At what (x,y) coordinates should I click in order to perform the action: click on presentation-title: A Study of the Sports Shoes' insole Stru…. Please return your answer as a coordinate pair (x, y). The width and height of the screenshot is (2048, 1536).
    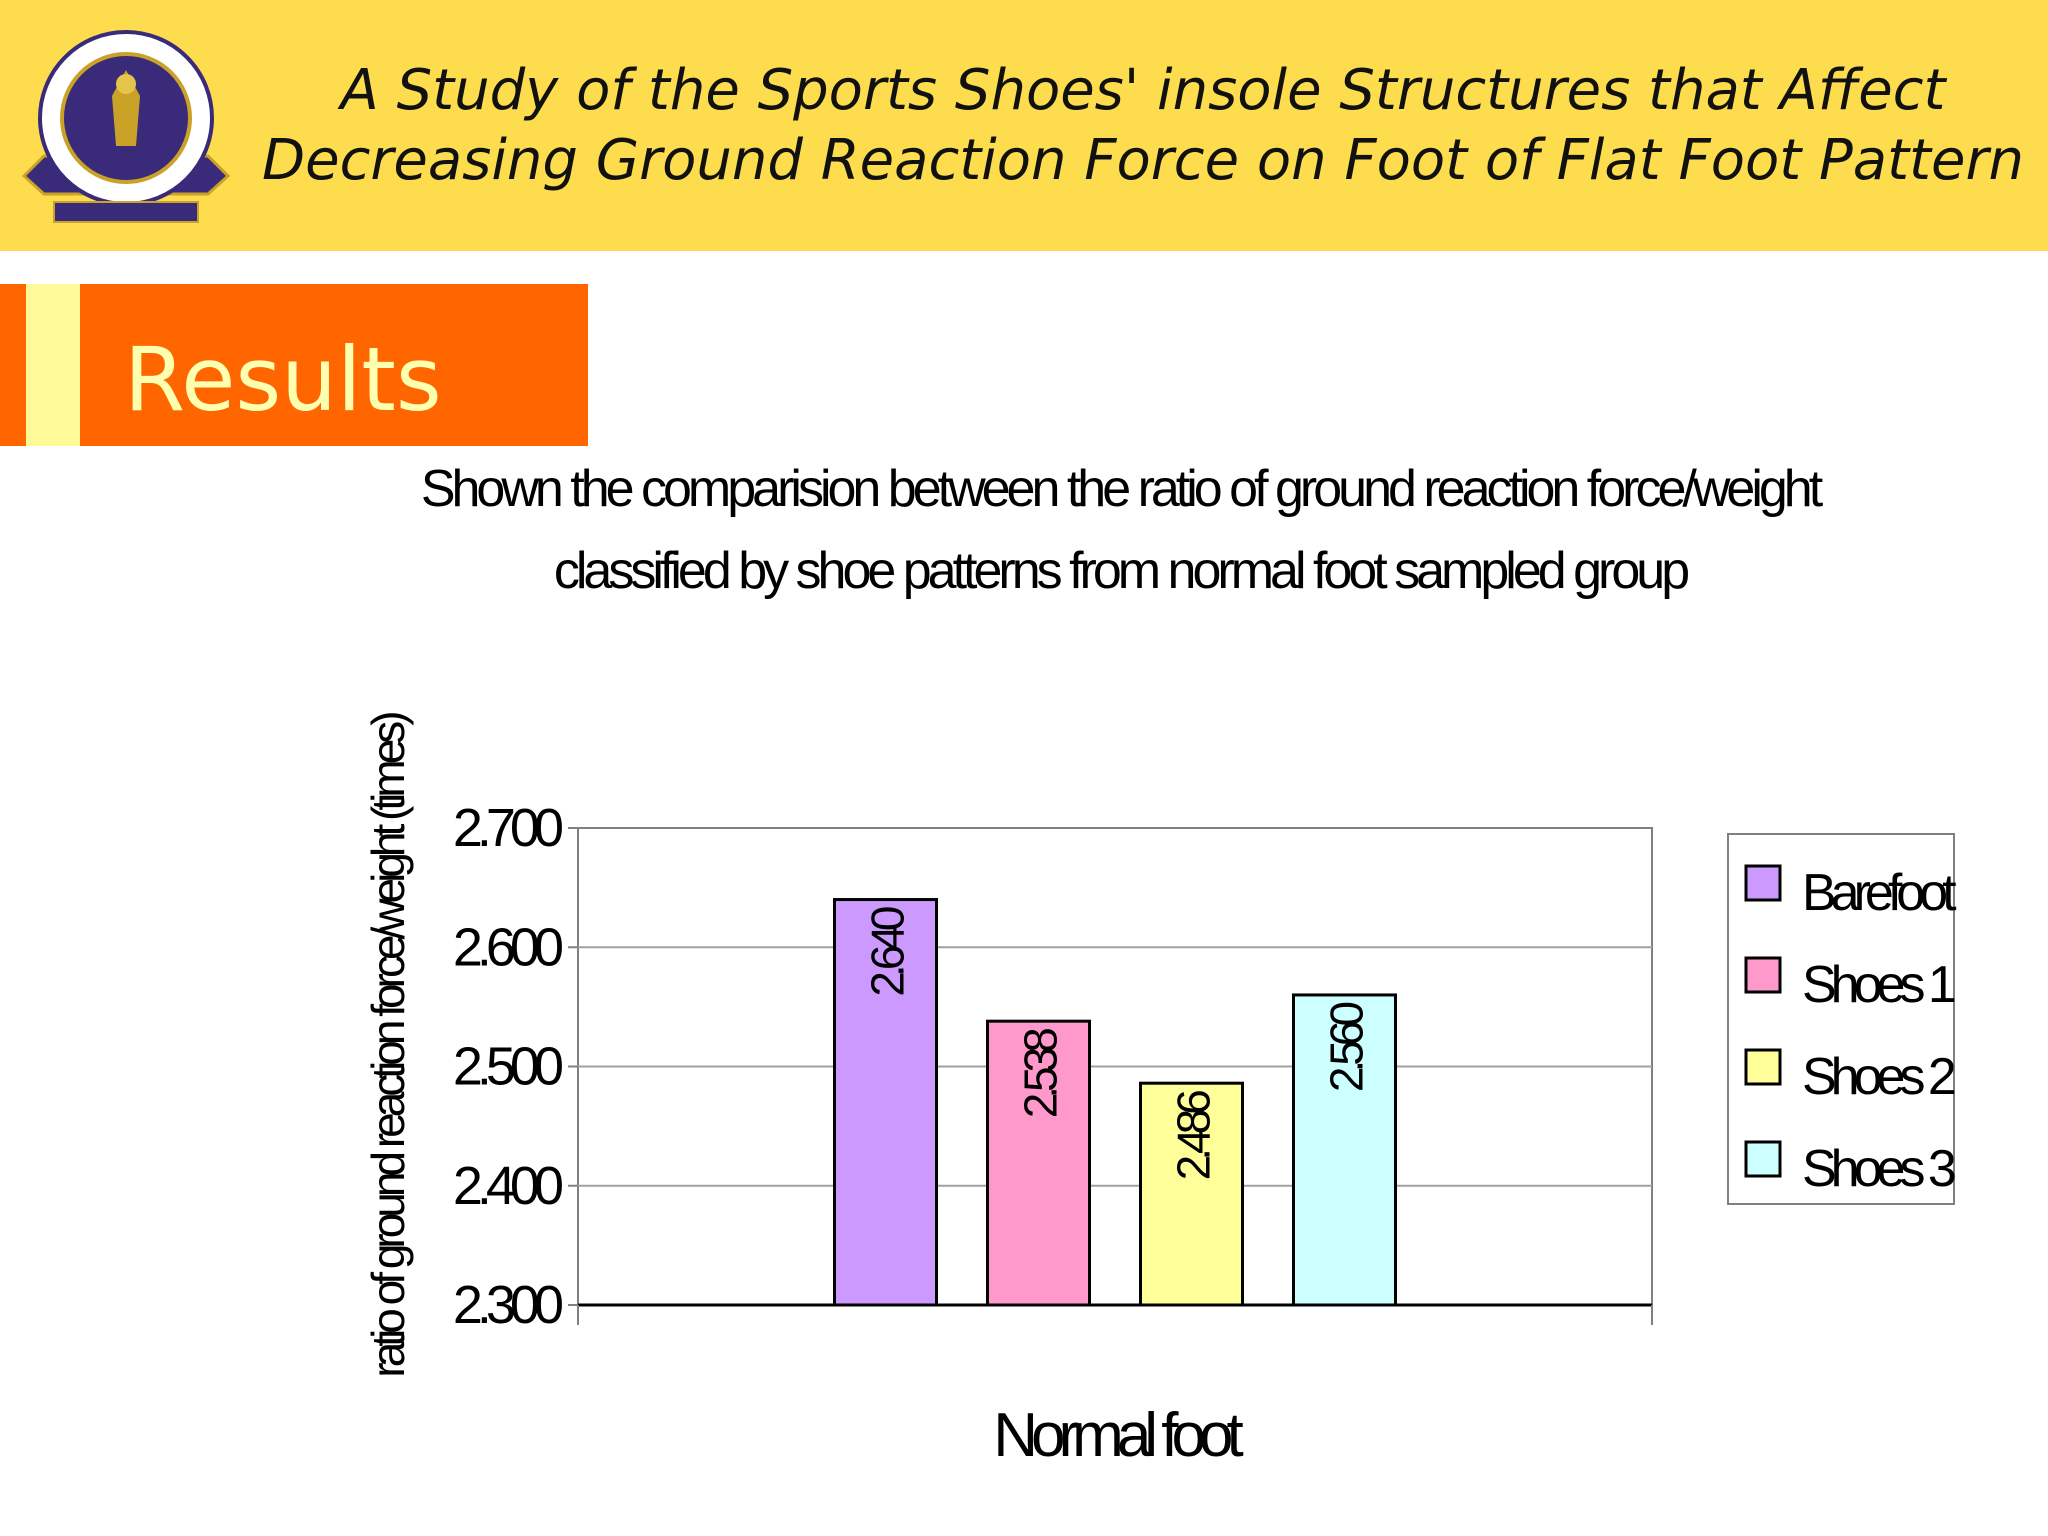
    Looking at the image, I should click on (1143, 125).